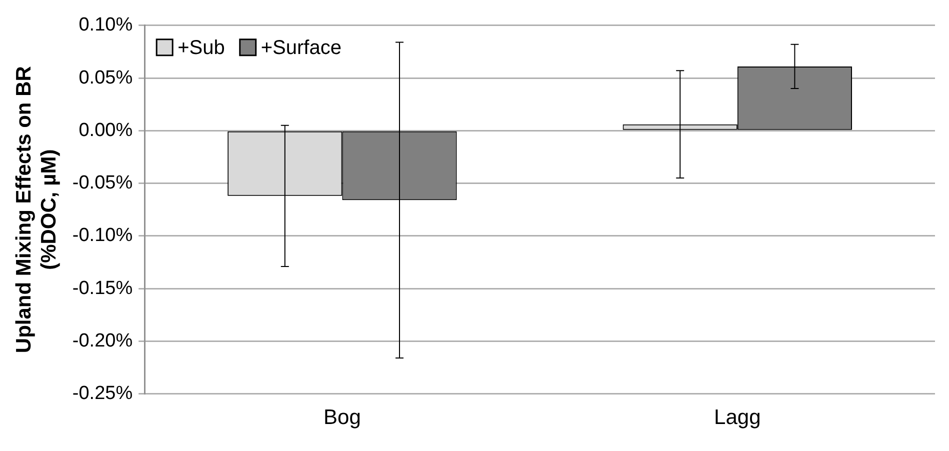  What do you see at coordinates (102, 183) in the screenshot?
I see `y-tick-label: -0.05%` at bounding box center [102, 183].